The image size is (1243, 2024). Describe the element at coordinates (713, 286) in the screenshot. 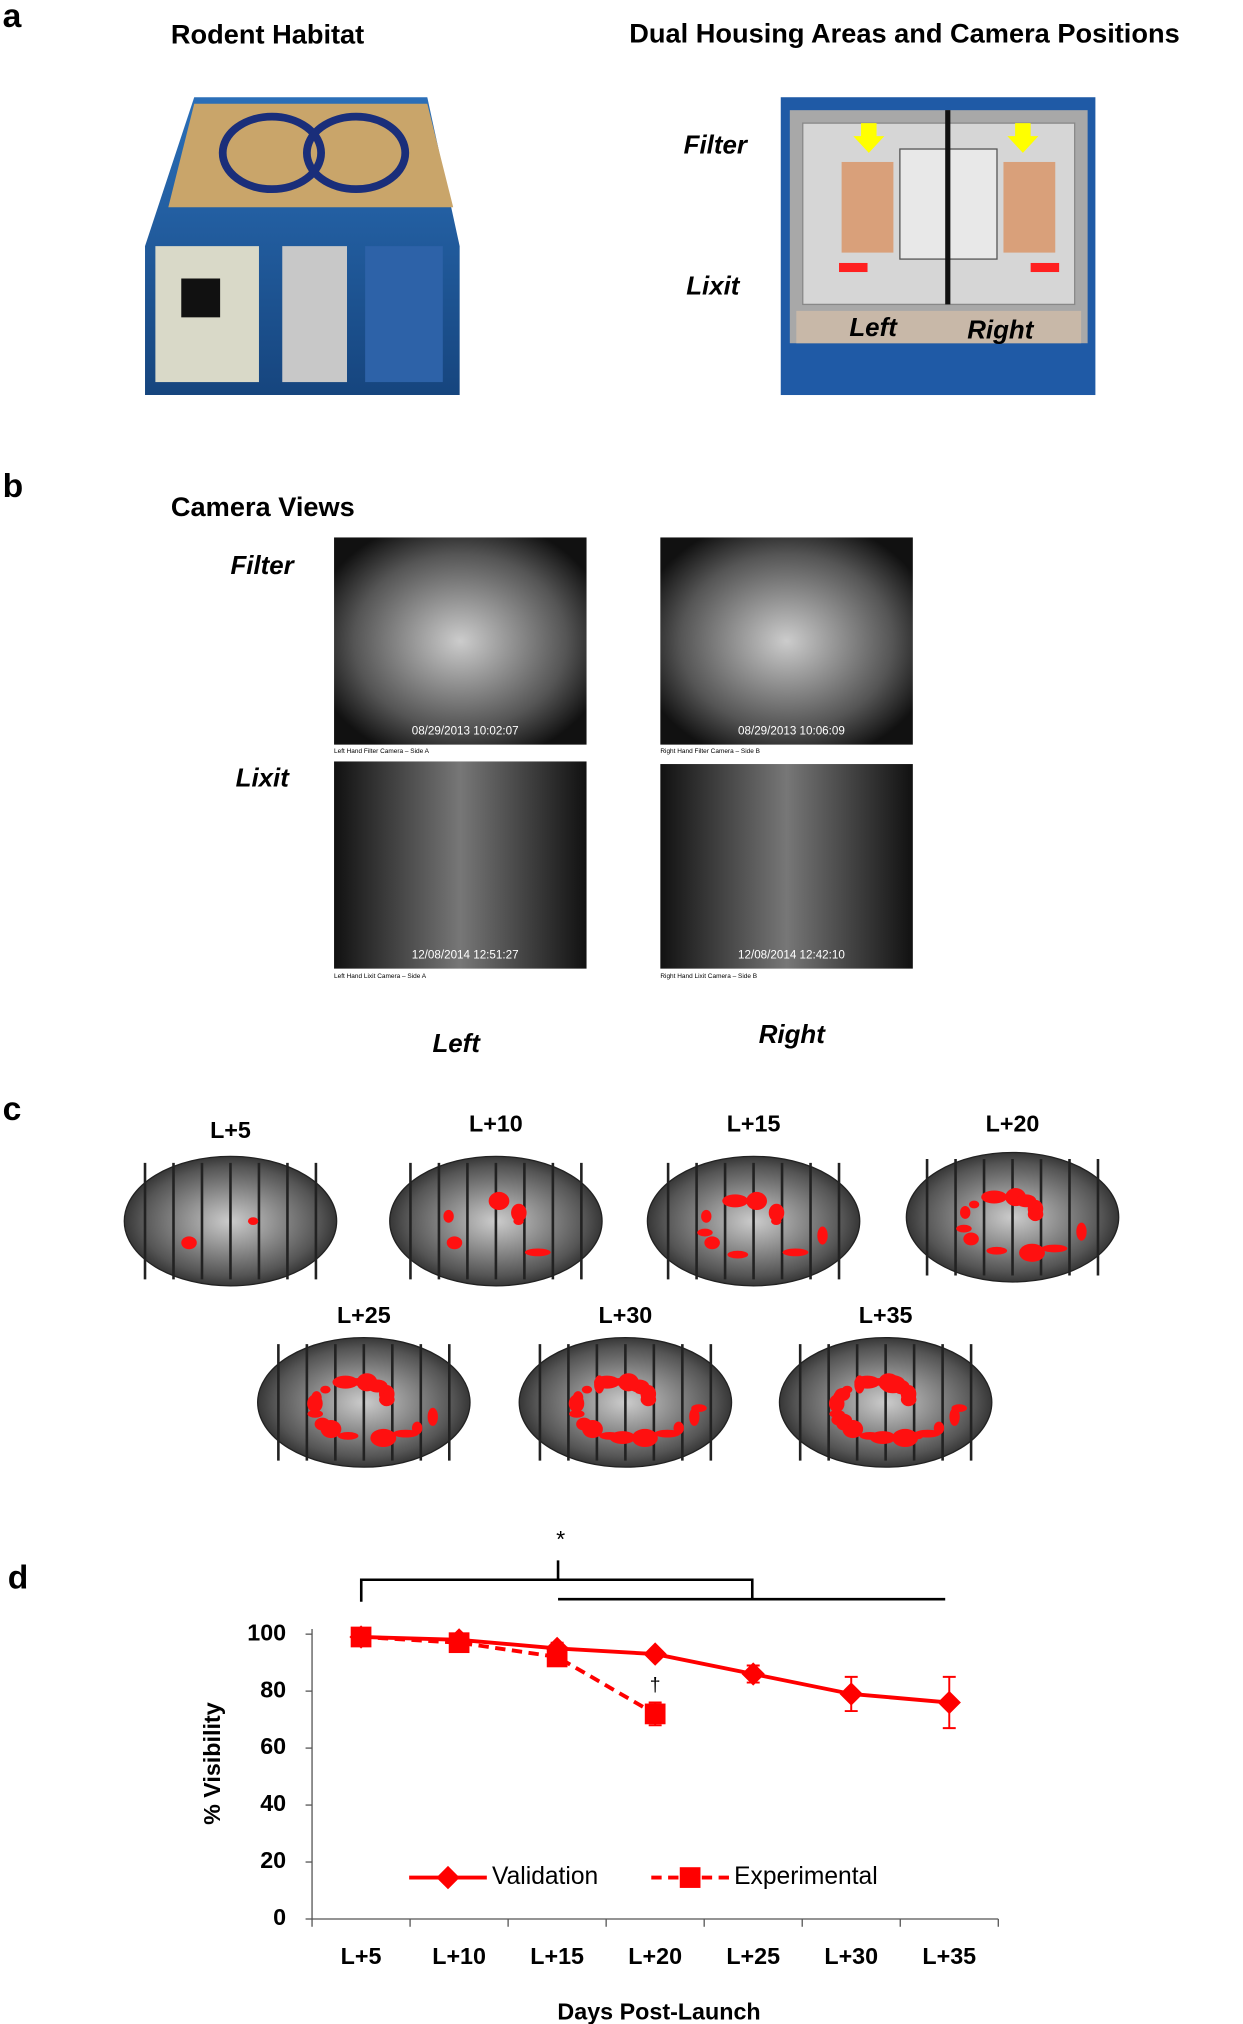

I see `photo-label: Lixit` at that location.